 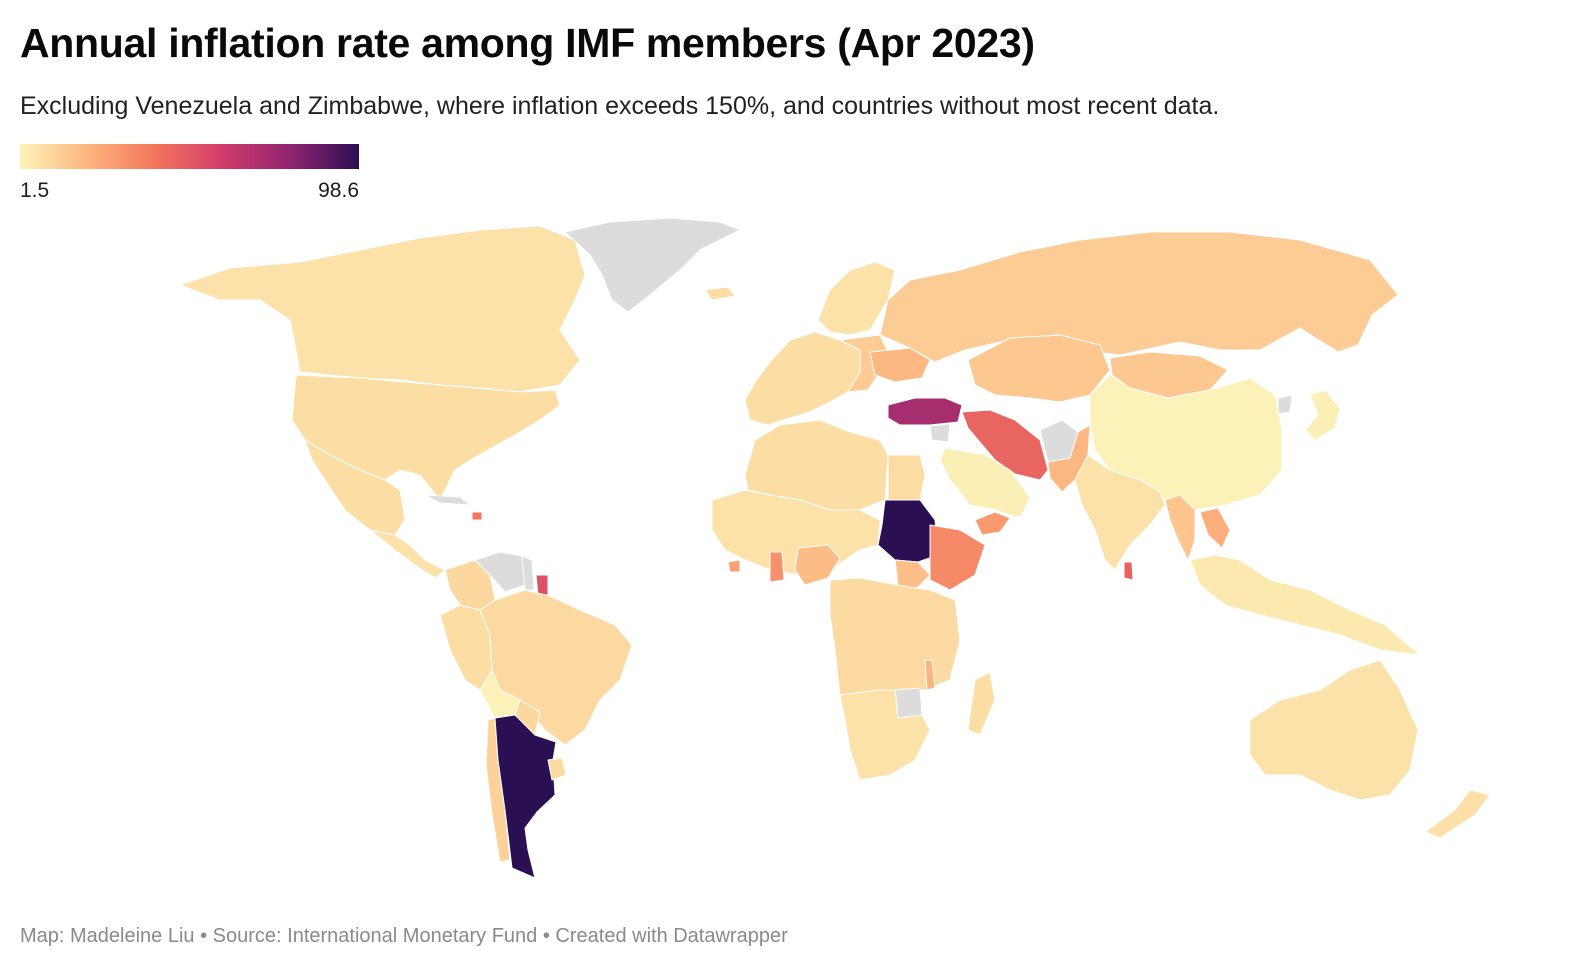 What do you see at coordinates (447, 500) in the screenshot?
I see `region-cuba` at bounding box center [447, 500].